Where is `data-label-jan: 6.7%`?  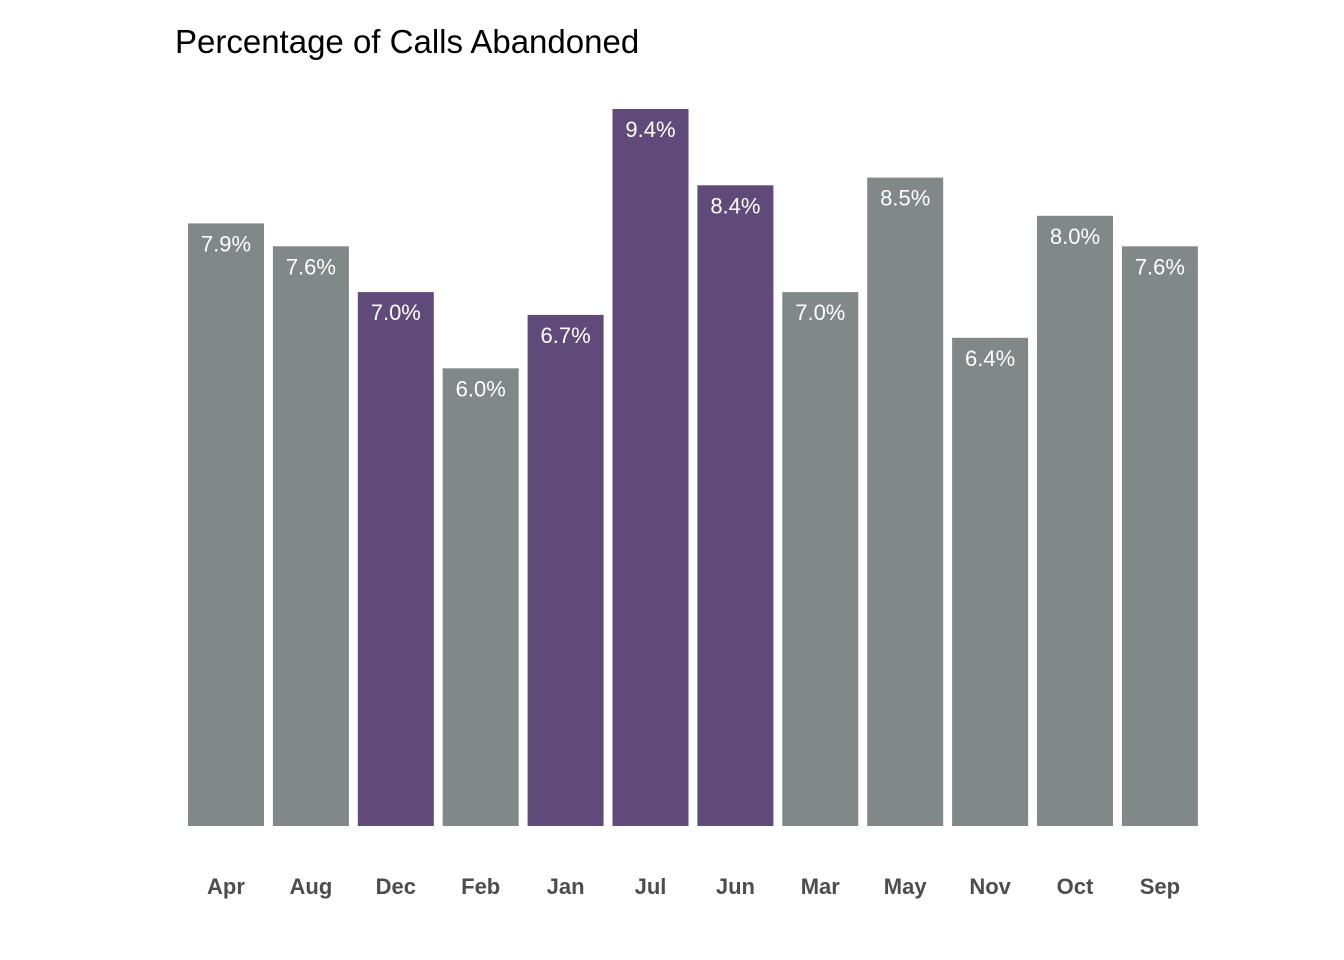 data-label-jan: 6.7% is located at coordinates (566, 335).